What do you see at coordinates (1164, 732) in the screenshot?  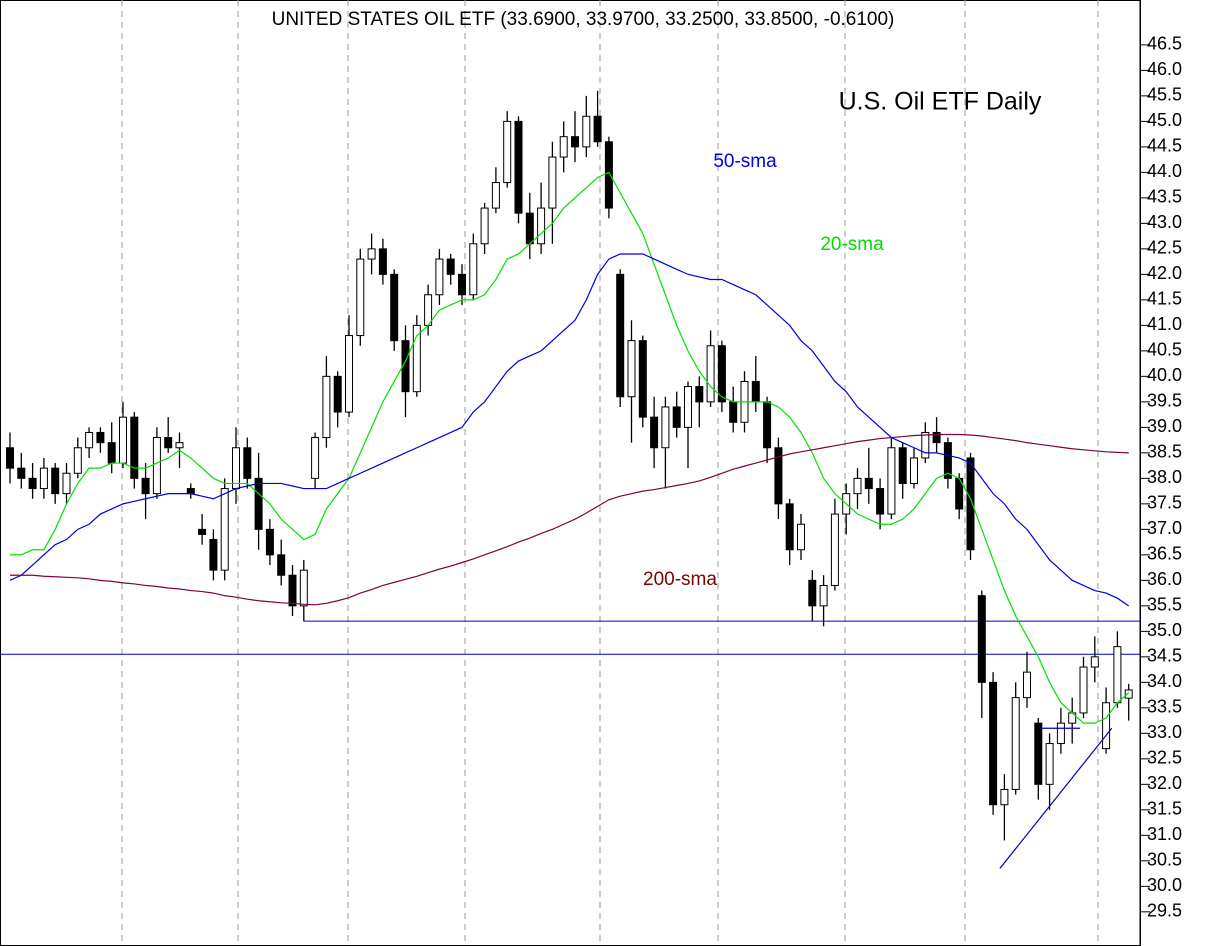 I see `y-tick-label: 33.0` at bounding box center [1164, 732].